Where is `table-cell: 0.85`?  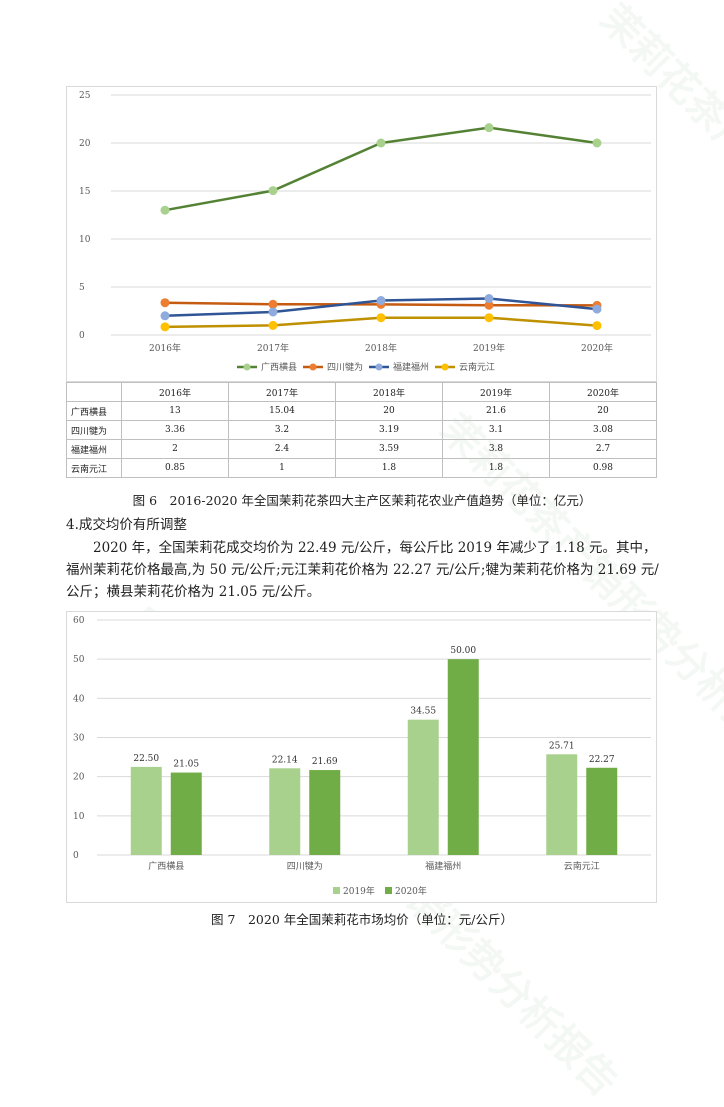
table-cell: 0.85 is located at coordinates (175, 468).